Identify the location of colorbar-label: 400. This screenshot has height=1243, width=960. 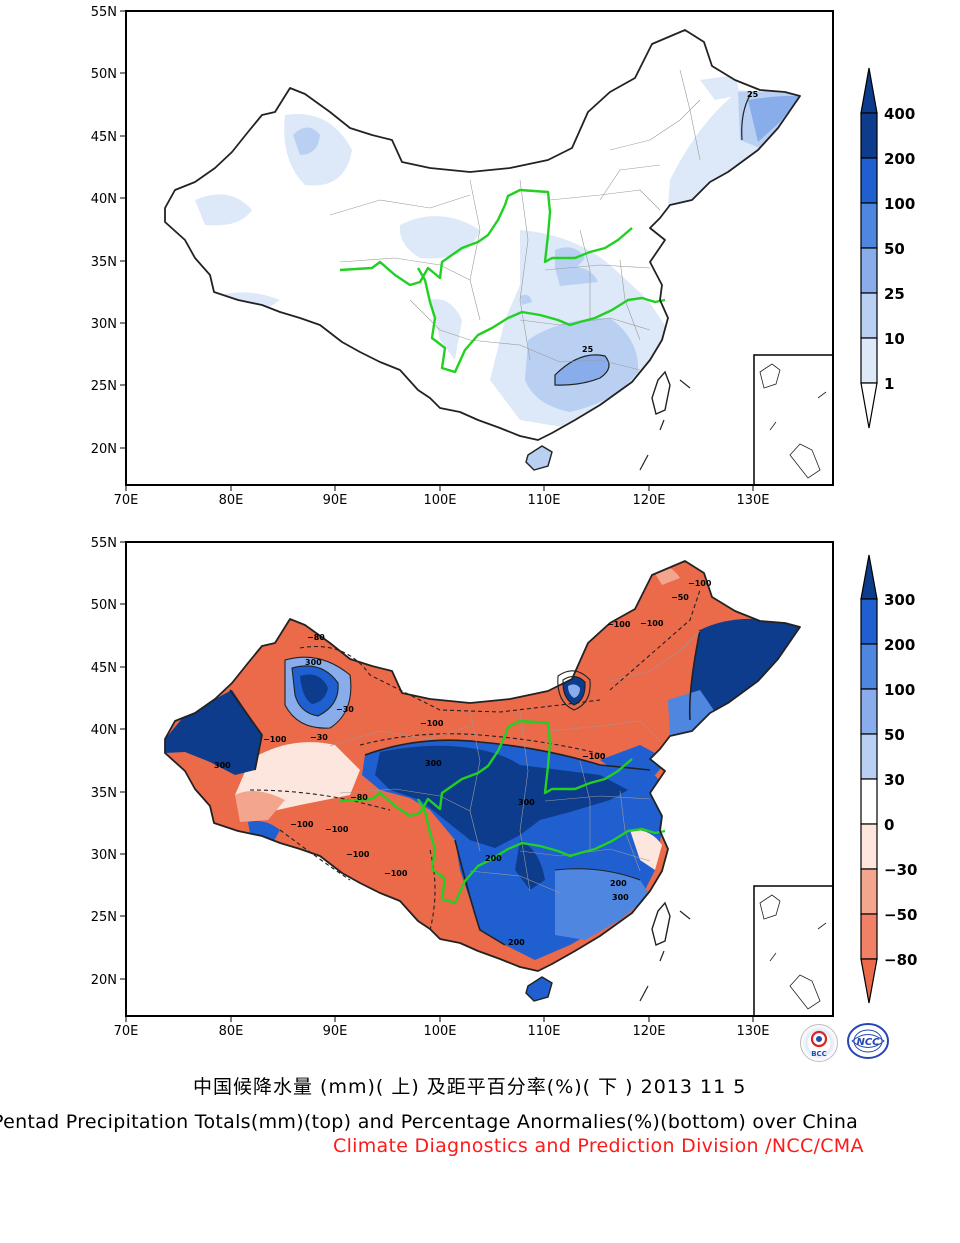
(899, 114).